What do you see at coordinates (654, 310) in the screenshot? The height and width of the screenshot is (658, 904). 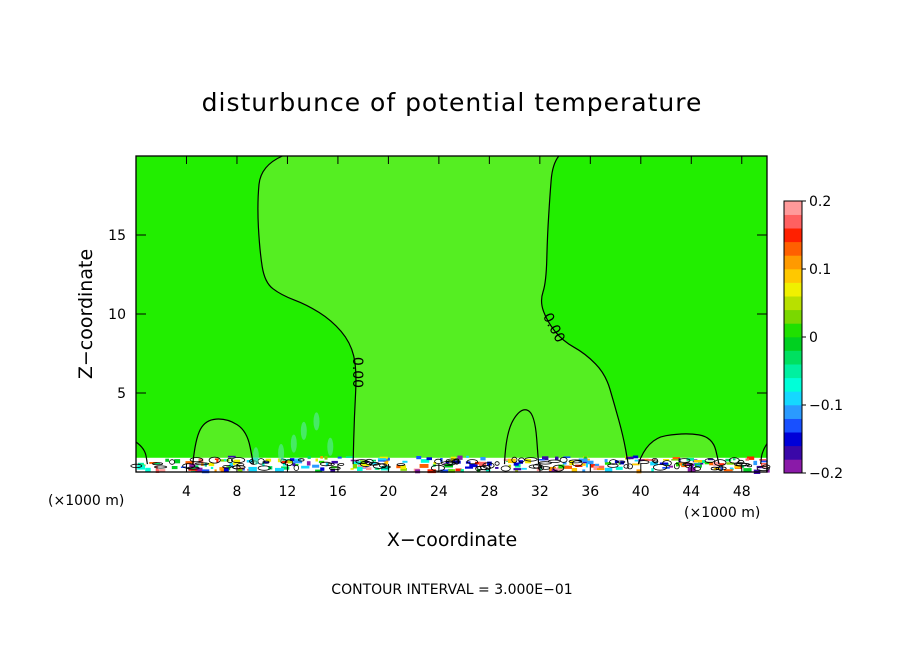 I see `contour-region-right` at bounding box center [654, 310].